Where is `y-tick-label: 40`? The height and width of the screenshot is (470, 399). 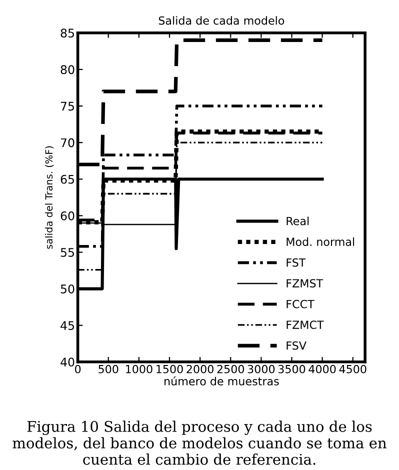 y-tick-label: 40 is located at coordinates (67, 362).